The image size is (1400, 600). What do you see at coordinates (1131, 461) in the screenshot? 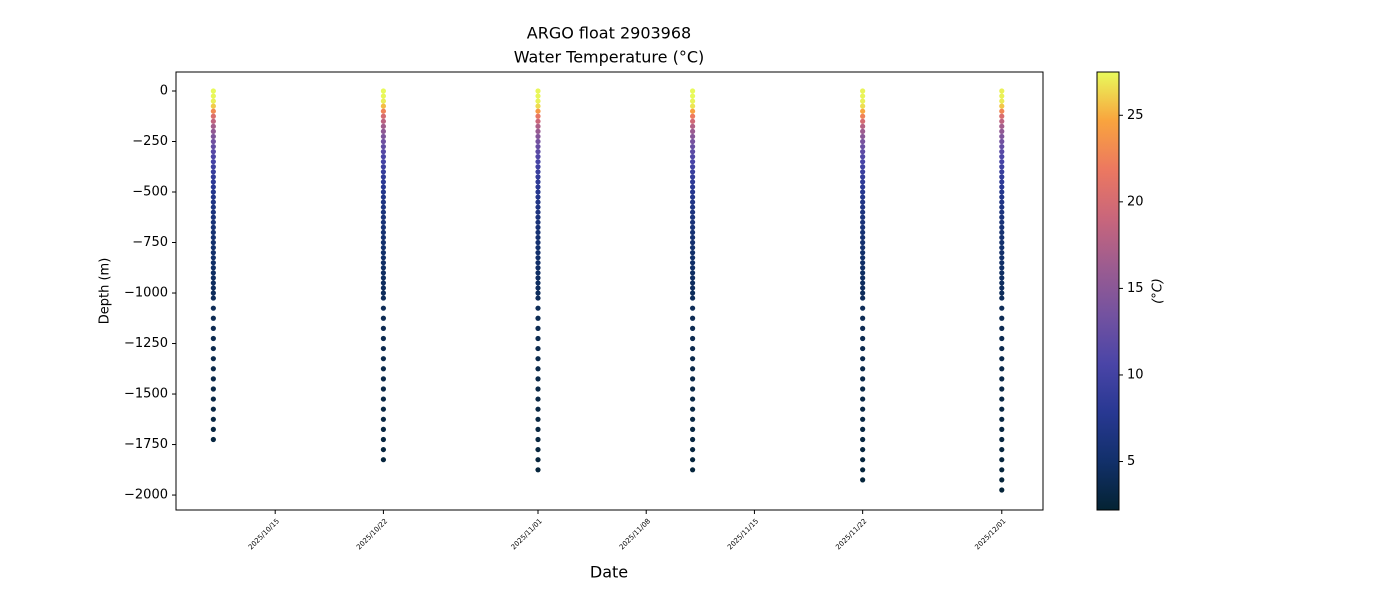
I see `colorbar-tick-label: 5` at bounding box center [1131, 461].